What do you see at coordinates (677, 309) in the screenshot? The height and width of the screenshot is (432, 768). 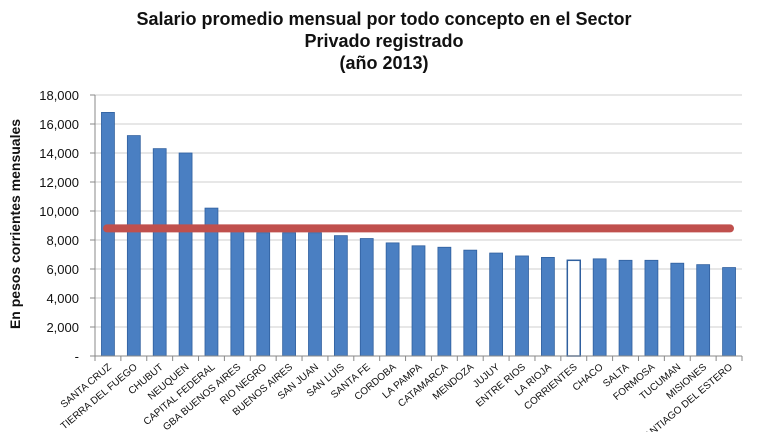 I see `bar-tucuman` at bounding box center [677, 309].